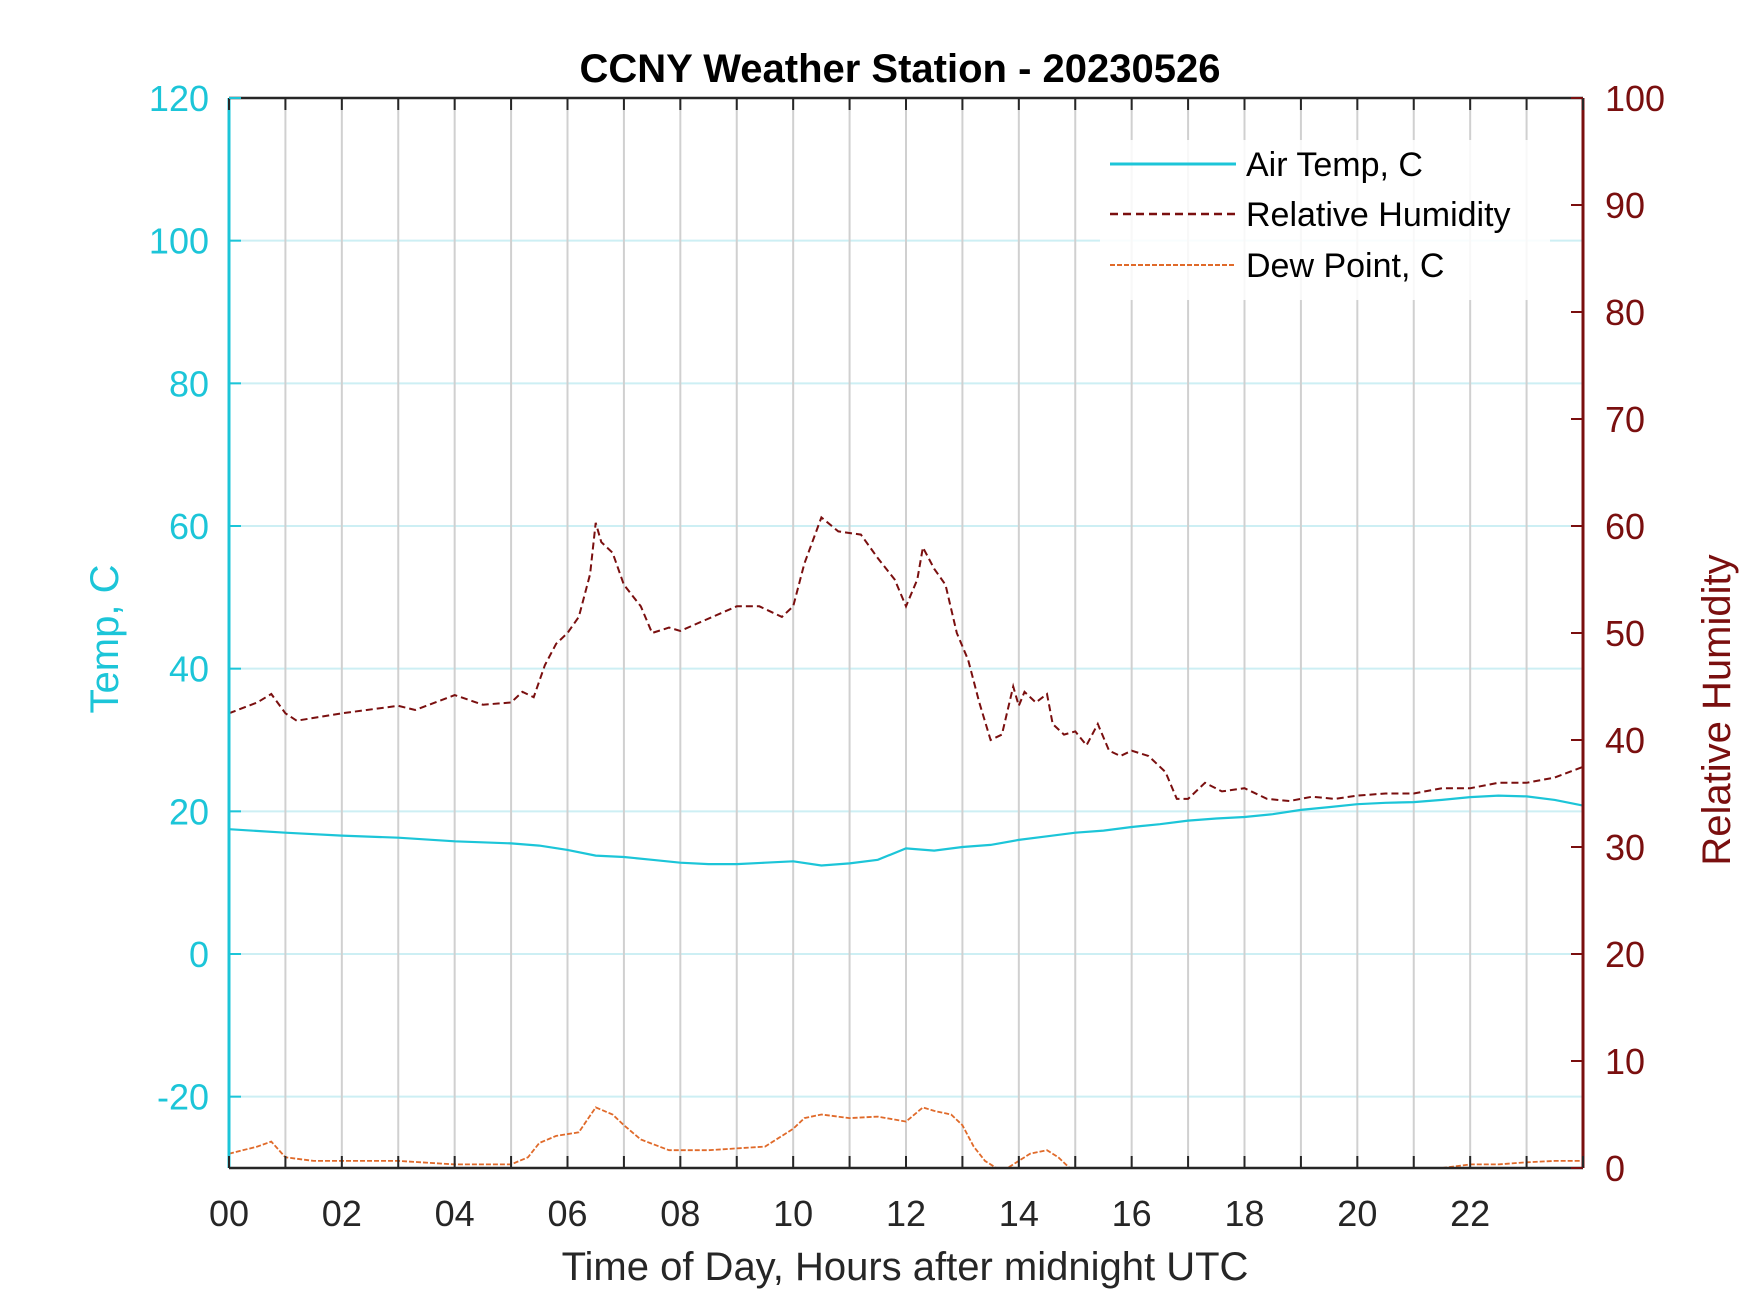  What do you see at coordinates (1378, 215) in the screenshot?
I see `legend-label-humidity: Relative Humidity` at bounding box center [1378, 215].